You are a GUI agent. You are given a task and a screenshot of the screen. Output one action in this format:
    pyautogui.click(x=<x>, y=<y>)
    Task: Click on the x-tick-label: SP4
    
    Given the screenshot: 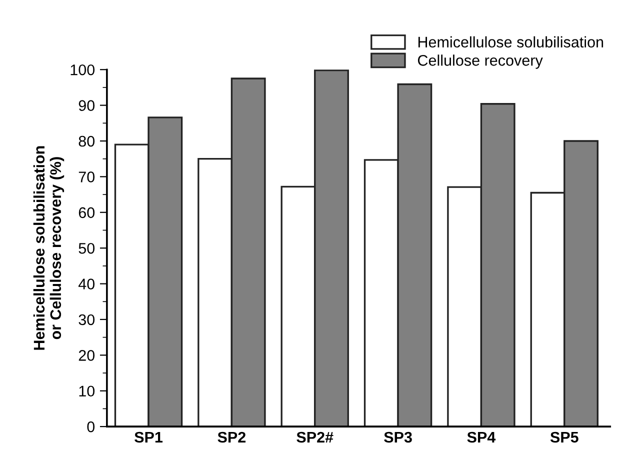 What is the action you would take?
    pyautogui.click(x=481, y=437)
    